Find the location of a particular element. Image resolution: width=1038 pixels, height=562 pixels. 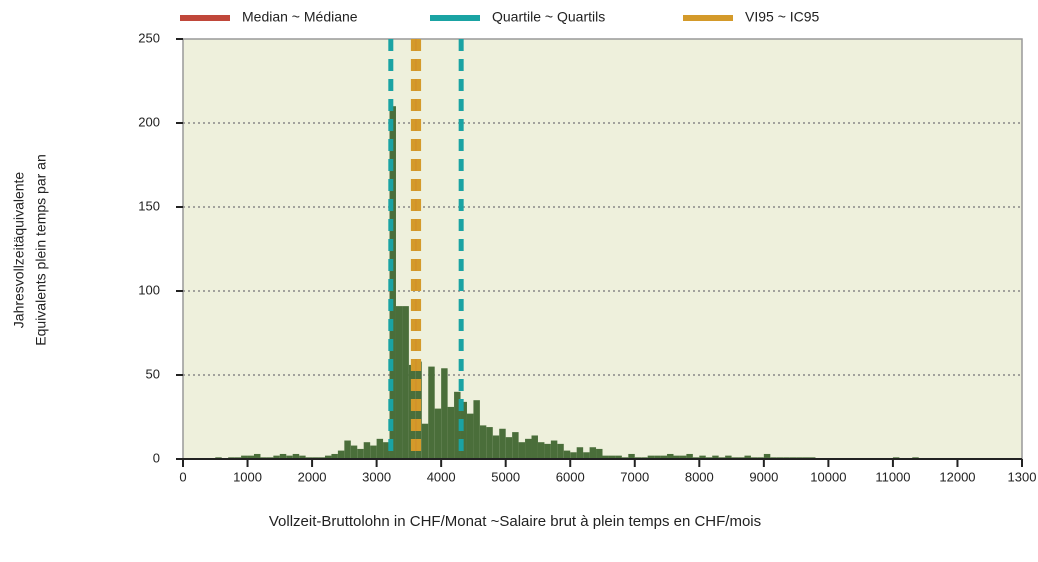

y-tick-label: 150 is located at coordinates (149, 205).